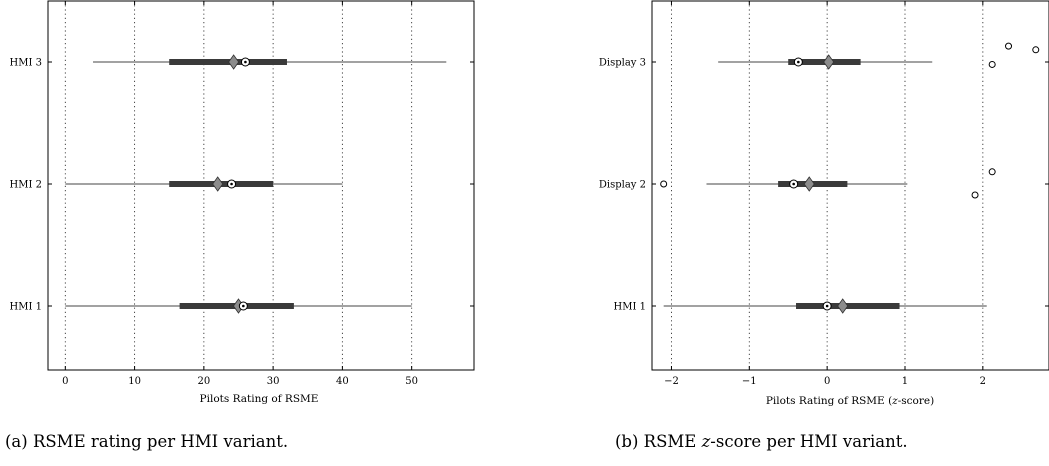 The image size is (1049, 466). Describe the element at coordinates (983, 381) in the screenshot. I see `x-tick-label: 2` at that location.